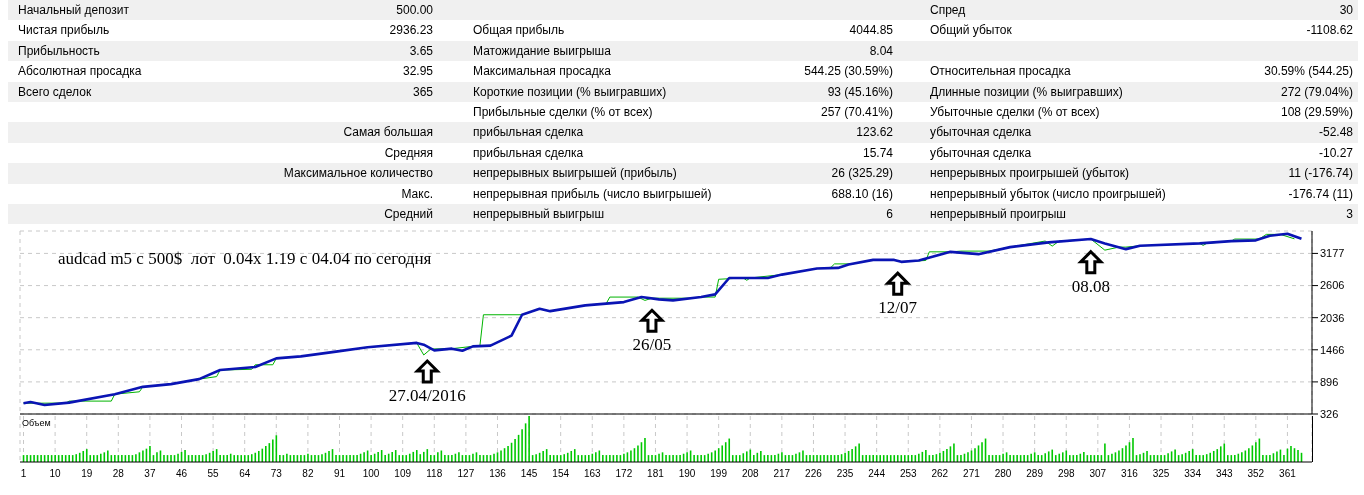 The width and height of the screenshot is (1364, 495). I want to click on annotation: 12/07, so click(898, 308).